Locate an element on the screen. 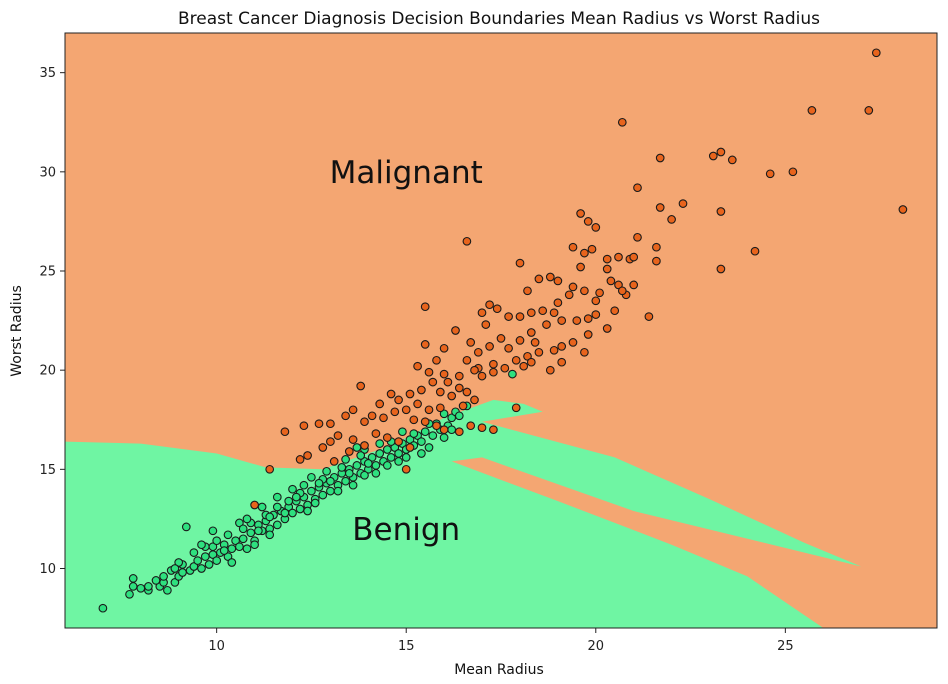 Image resolution: width=948 pixels, height=684 pixels. y-axis: 10 15 20 25 30 35 is located at coordinates (52, 321).